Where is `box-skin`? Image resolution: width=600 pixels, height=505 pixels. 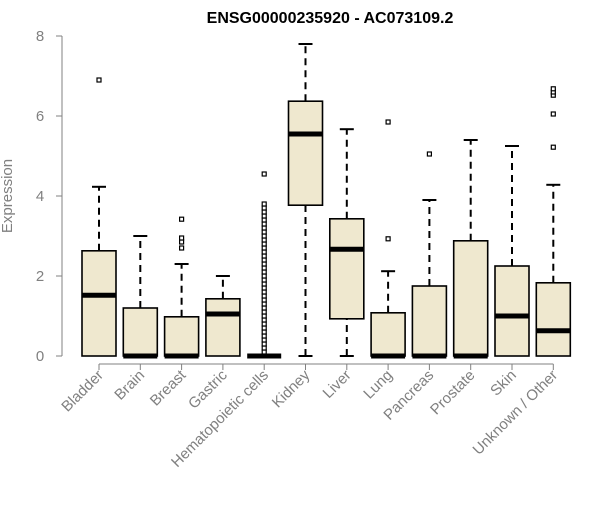
box-skin is located at coordinates (512, 251).